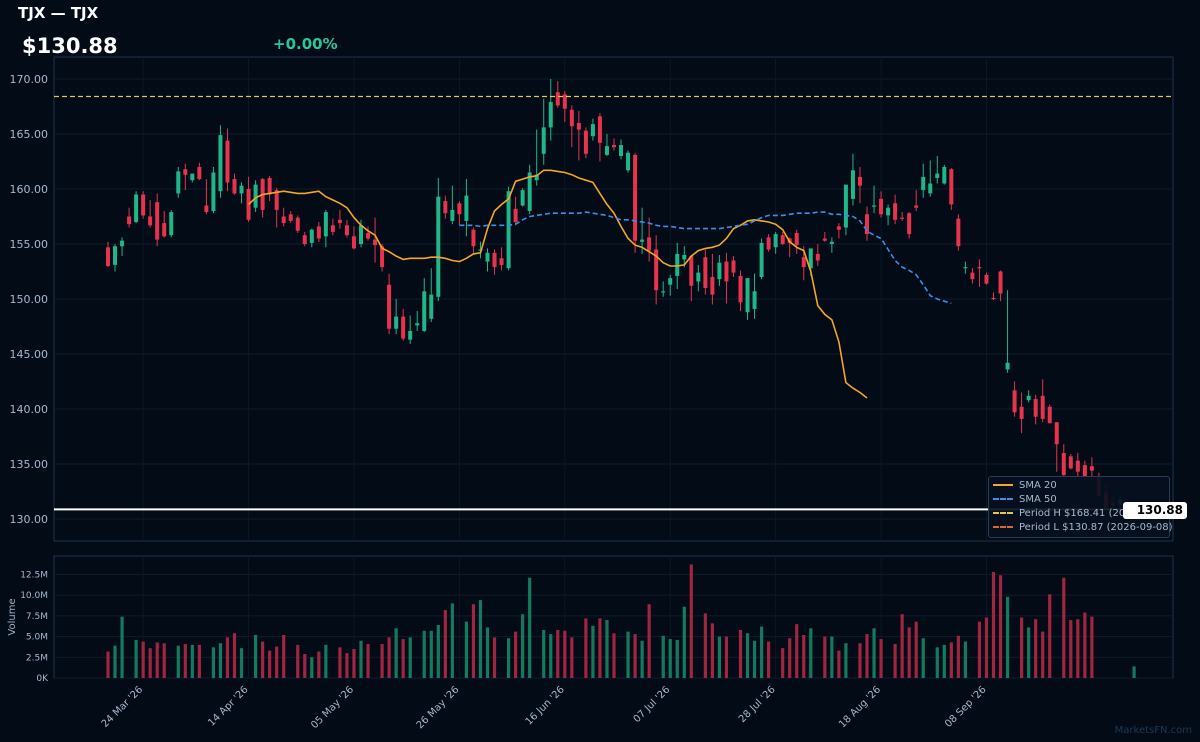 Image resolution: width=1200 pixels, height=742 pixels. I want to click on volume-tick-label: 2.5M, so click(37, 658).